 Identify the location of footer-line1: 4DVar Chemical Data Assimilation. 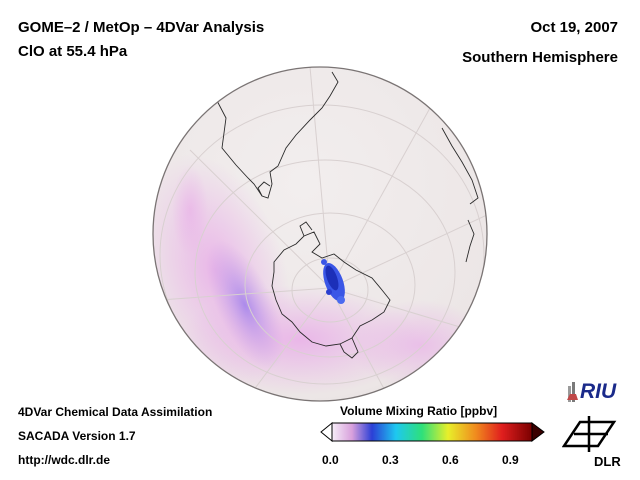
(115, 412).